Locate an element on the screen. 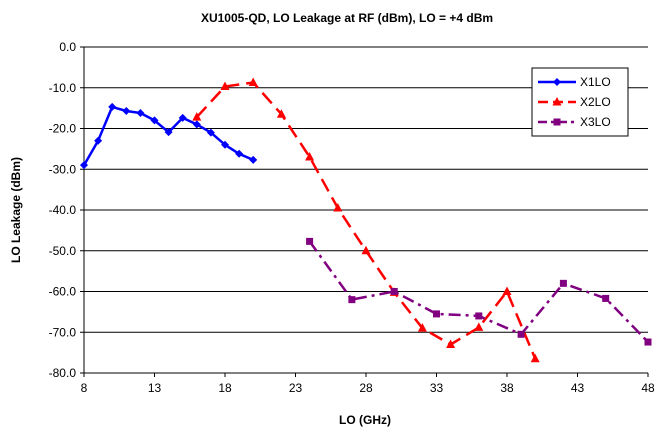  legend: X1LO X2LO X3LO is located at coordinates (580, 102).